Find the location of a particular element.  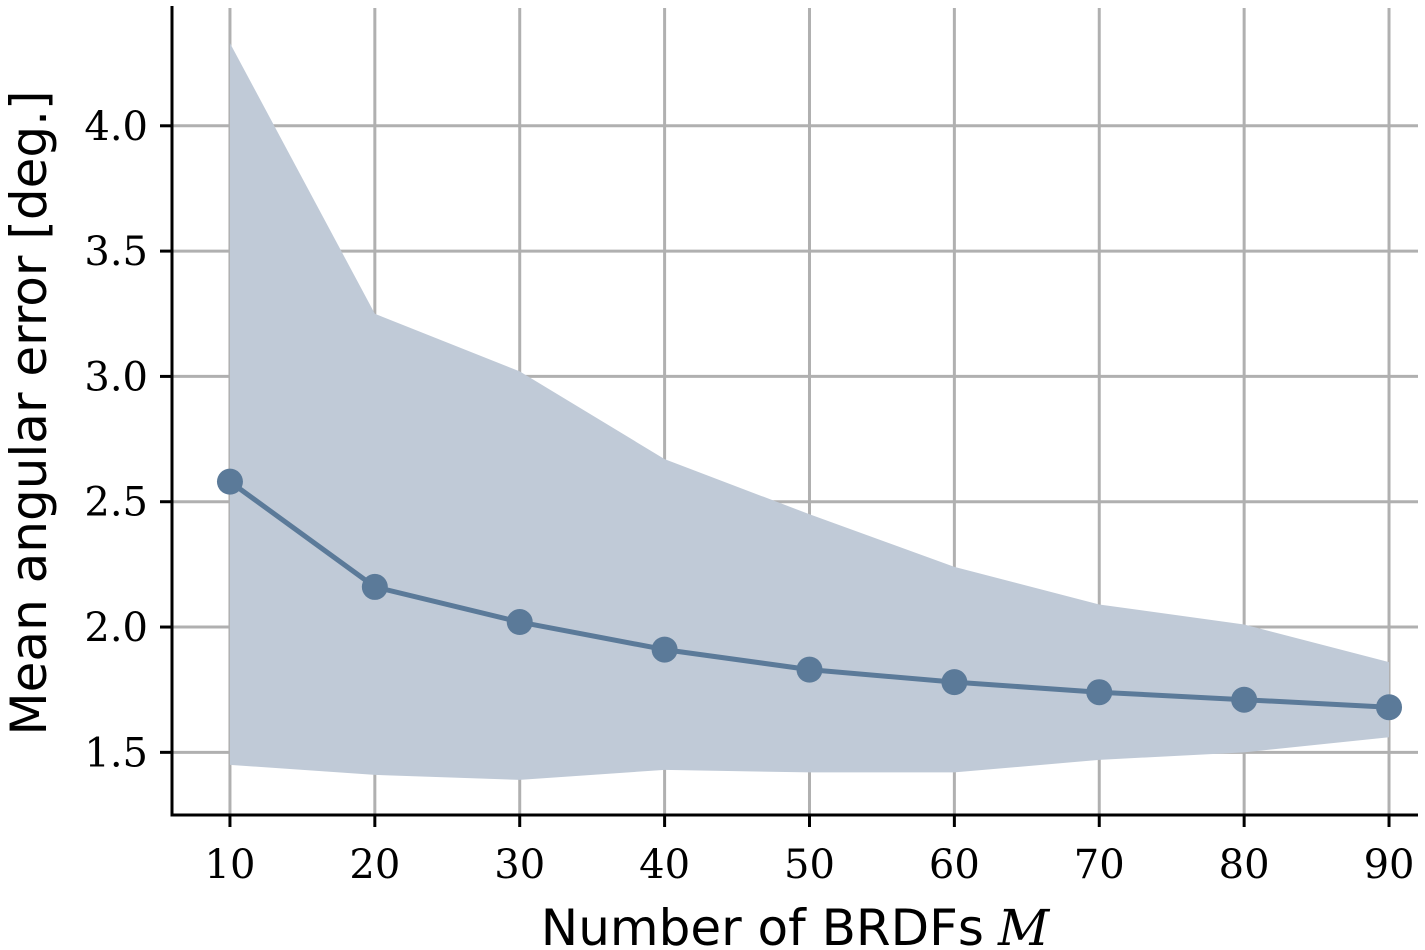

x-tick-label: 70 is located at coordinates (1099, 865).